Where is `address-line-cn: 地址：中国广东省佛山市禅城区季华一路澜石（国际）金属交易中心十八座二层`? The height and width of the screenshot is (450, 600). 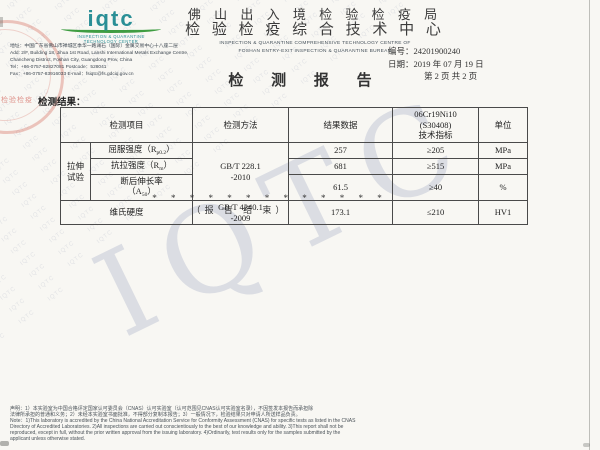 address-line-cn: 地址：中国广东省佛山市禅城区季华一路澜石（国际）金属交易中心十八座二层 is located at coordinates (94, 46).